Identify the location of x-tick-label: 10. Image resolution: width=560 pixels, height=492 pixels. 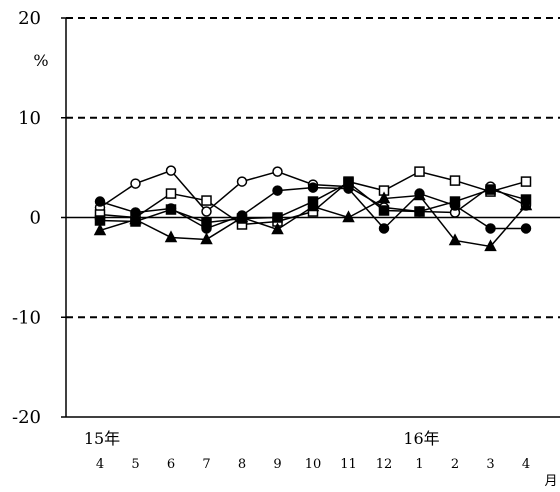
(313, 464).